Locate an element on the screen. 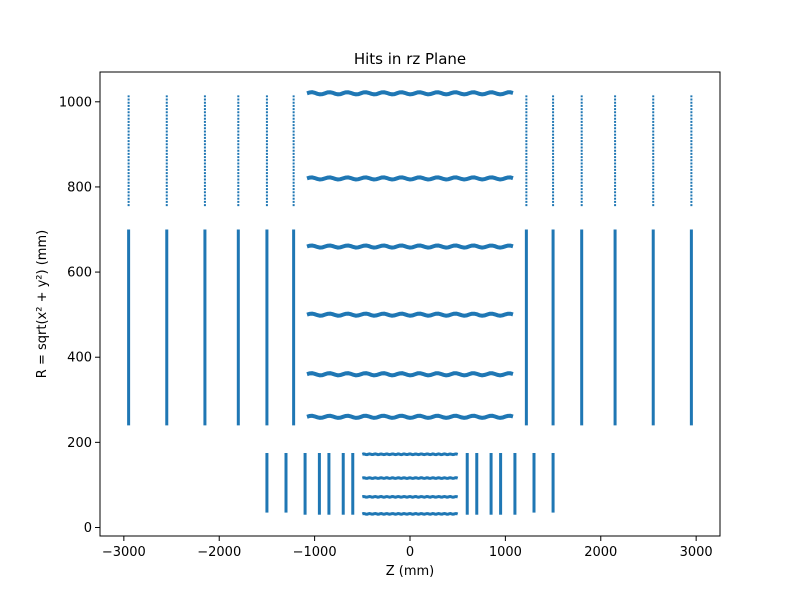 This screenshot has width=800, height=600. x-tick-label: 2000 is located at coordinates (600, 552).